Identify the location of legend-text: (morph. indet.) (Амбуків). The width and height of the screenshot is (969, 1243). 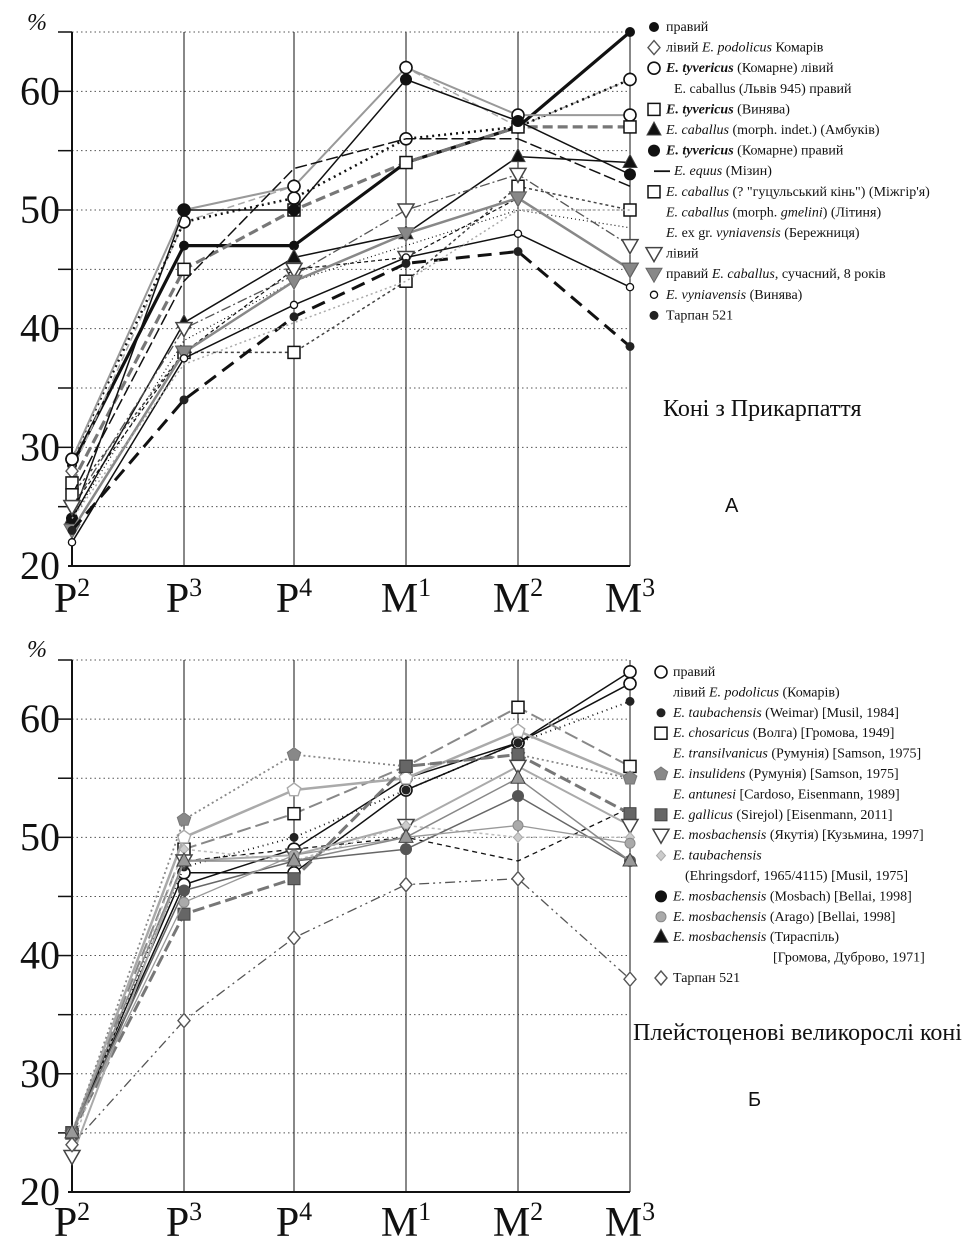
(804, 130).